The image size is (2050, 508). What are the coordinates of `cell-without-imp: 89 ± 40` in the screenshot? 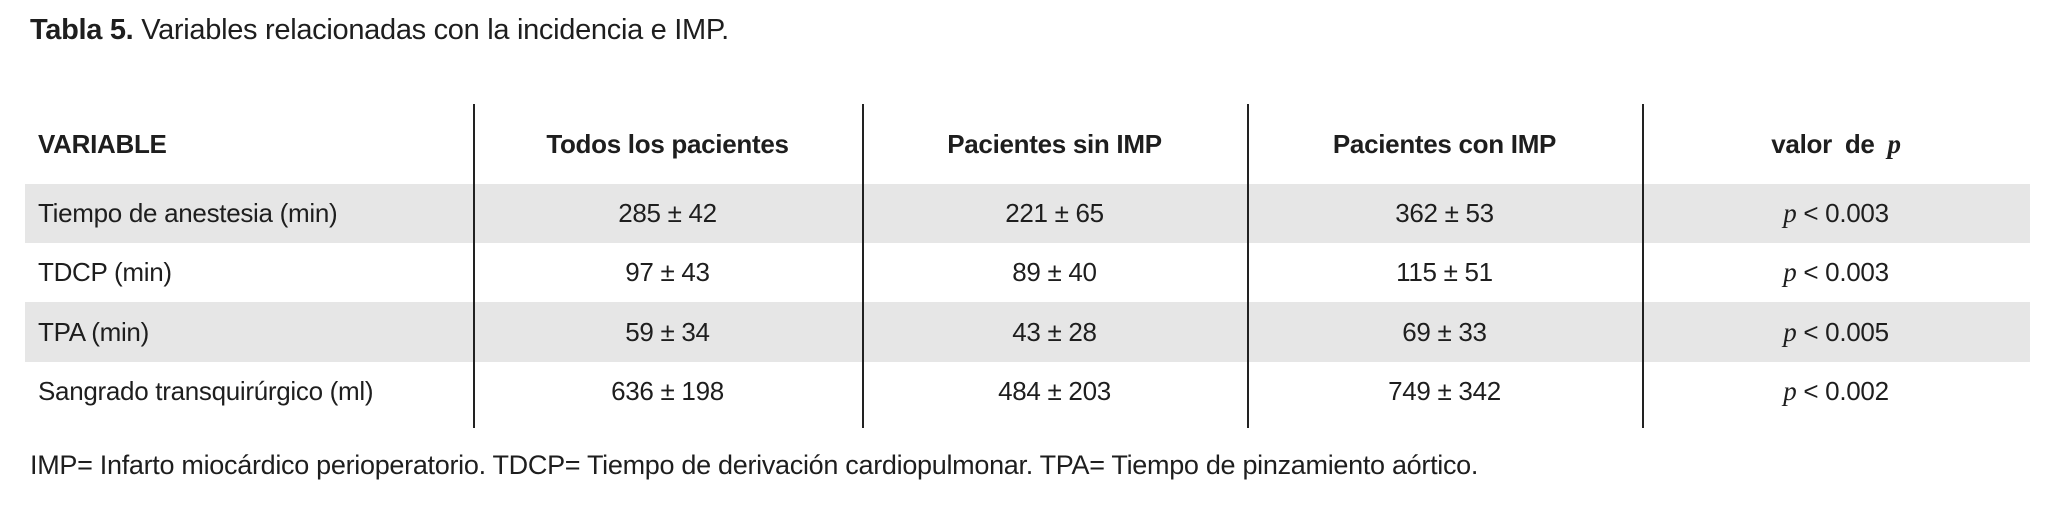 It's located at (1054, 272).